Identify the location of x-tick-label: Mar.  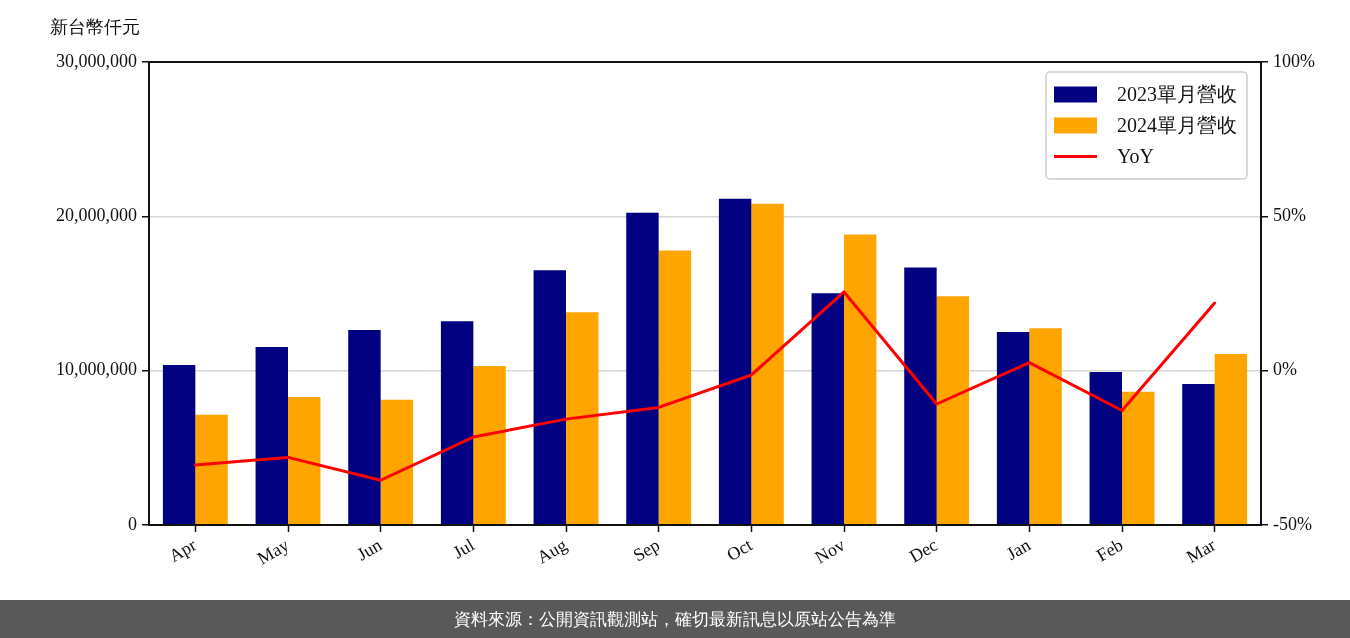
(1201, 550).